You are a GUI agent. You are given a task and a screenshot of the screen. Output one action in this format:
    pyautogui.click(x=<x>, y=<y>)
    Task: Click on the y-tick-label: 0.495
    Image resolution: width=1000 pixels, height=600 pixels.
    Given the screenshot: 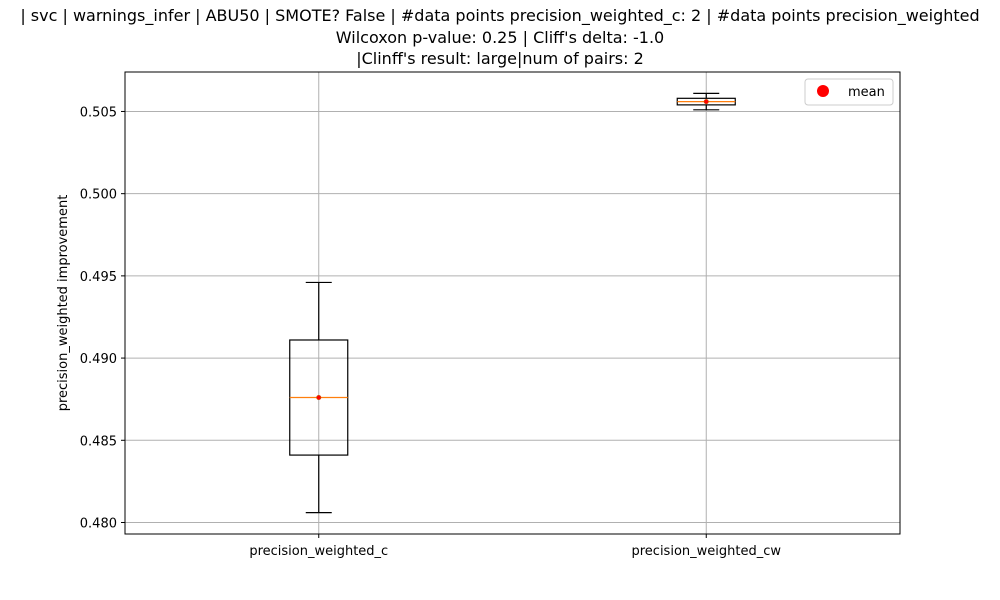 What is the action you would take?
    pyautogui.click(x=98, y=277)
    